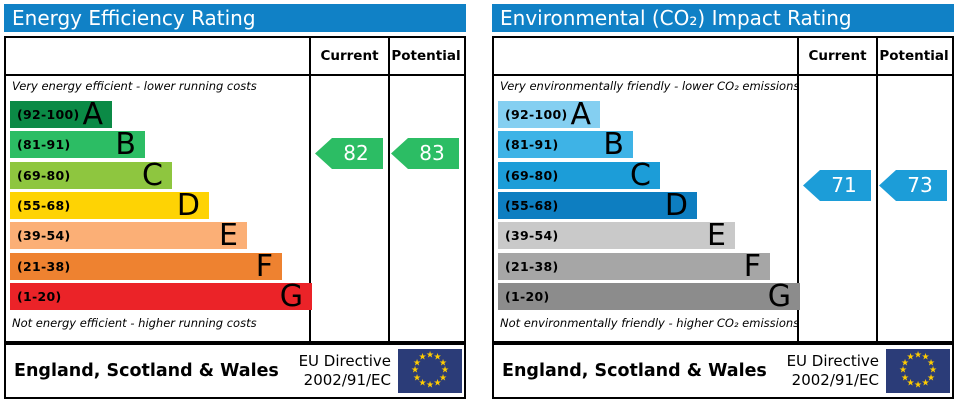 The width and height of the screenshot is (957, 404). What do you see at coordinates (837, 185) in the screenshot?
I see `current-rating-arrow: 71` at bounding box center [837, 185].